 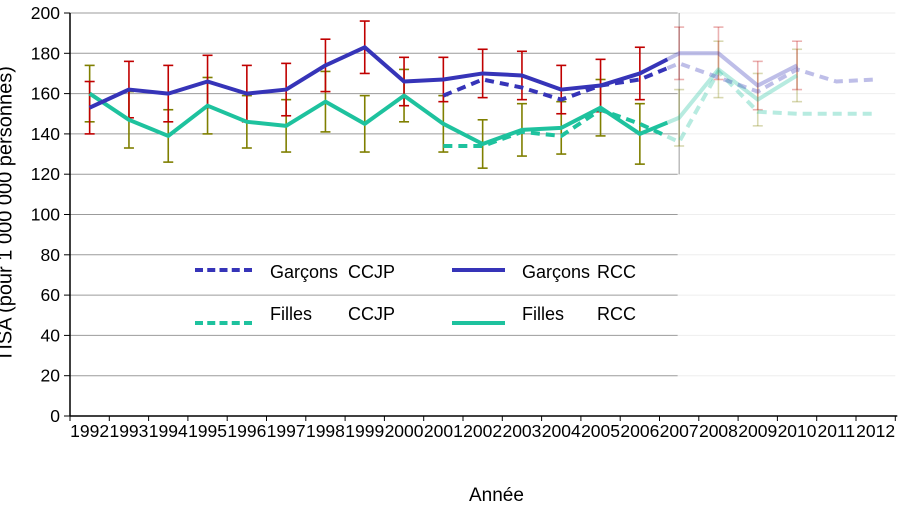 What do you see at coordinates (128, 431) in the screenshot?
I see `x-tick-label: 1993` at bounding box center [128, 431].